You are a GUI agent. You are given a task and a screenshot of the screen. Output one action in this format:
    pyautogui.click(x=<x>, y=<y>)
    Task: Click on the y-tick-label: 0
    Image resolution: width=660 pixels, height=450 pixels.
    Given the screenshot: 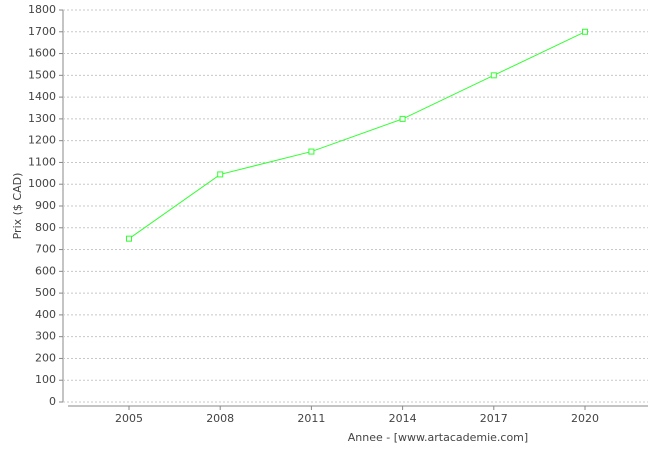 What is the action you would take?
    pyautogui.click(x=52, y=401)
    